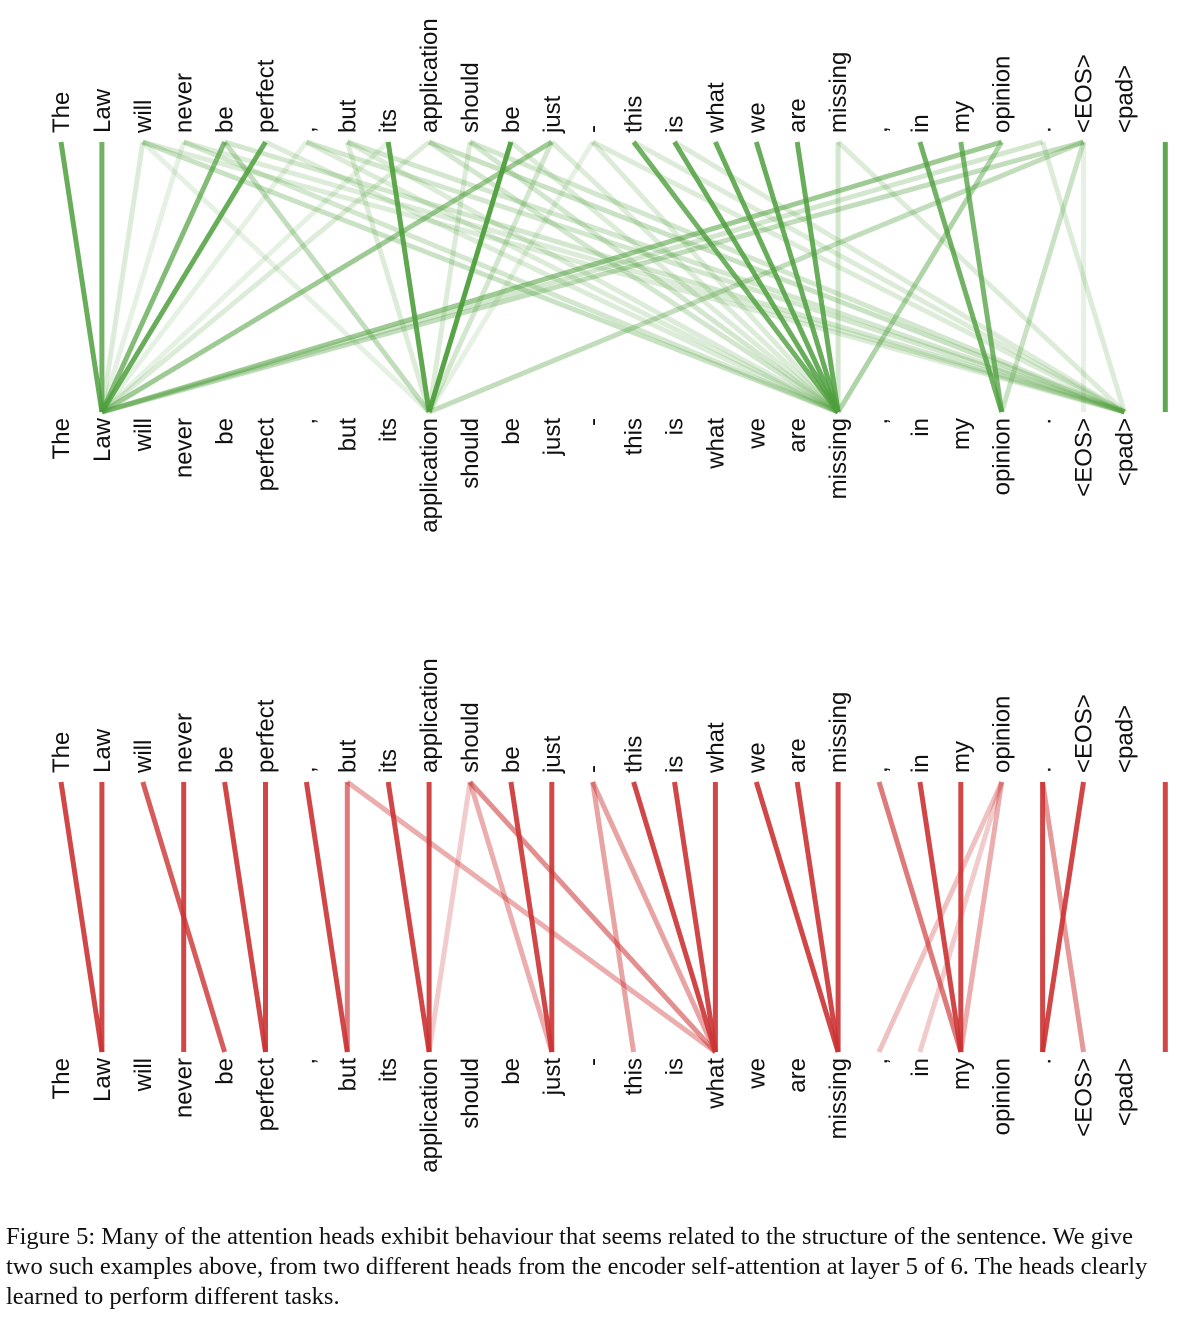  I want to click on top-key-token-12: just, so click(552, 437).